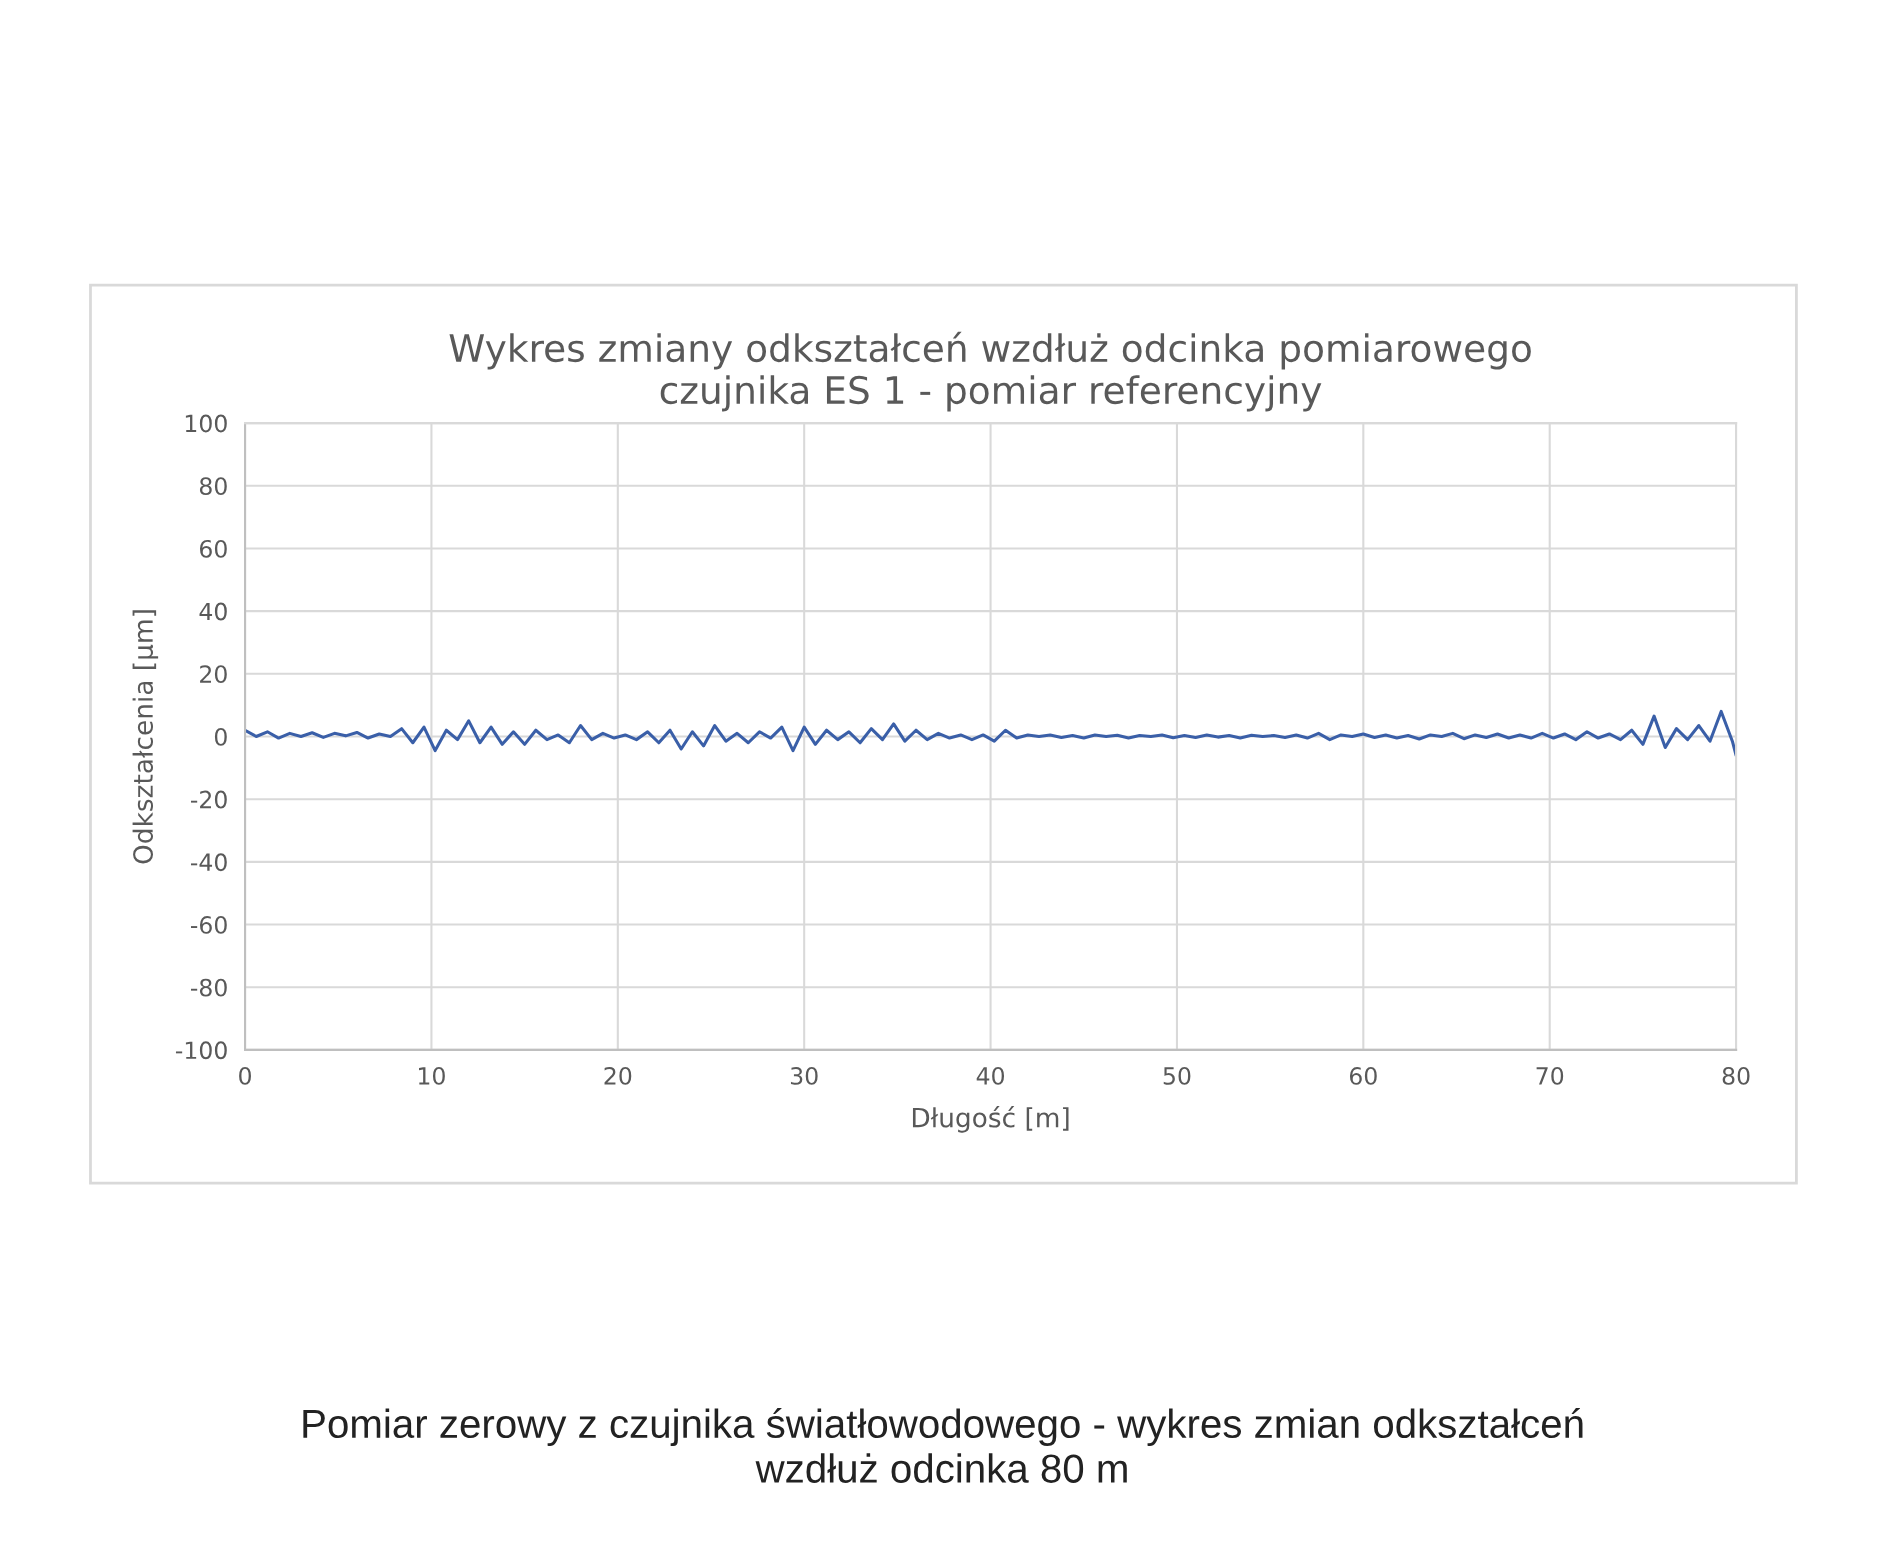 This screenshot has width=1885, height=1567. I want to click on x-tick-label: 40, so click(990, 1075).